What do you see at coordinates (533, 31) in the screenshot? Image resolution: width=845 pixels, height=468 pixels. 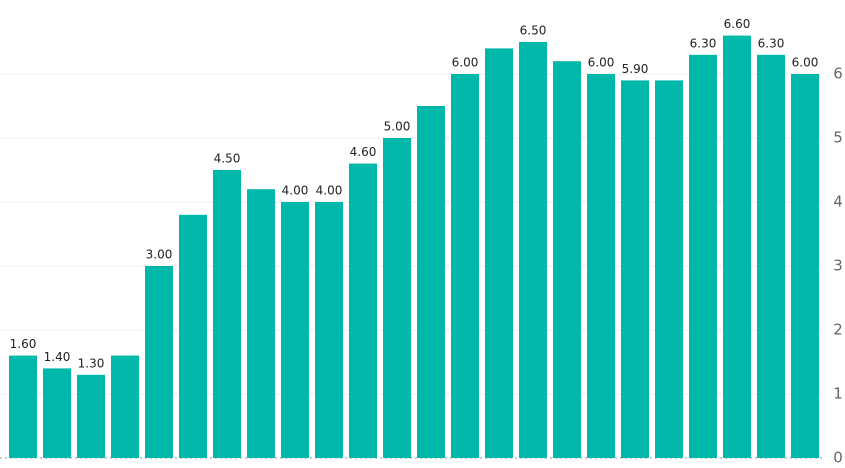 I see `data-label: 6.50` at bounding box center [533, 31].